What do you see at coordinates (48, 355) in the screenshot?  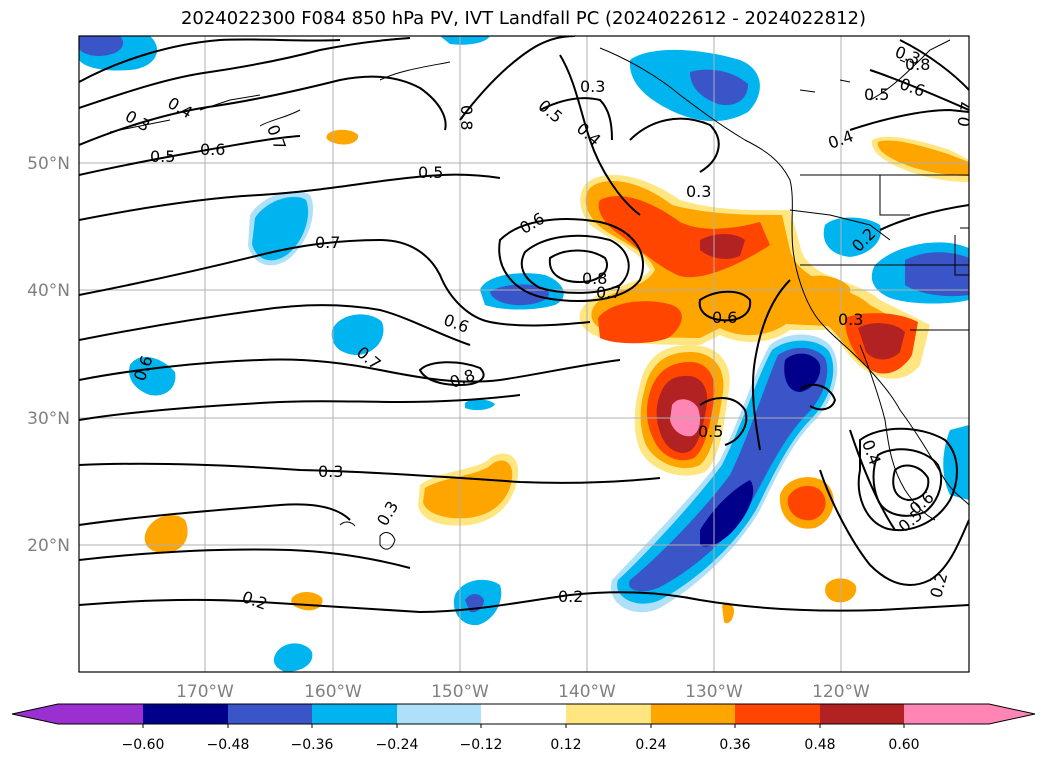 I see `latitude-labels: 50°N 40°N 30°N 20°N` at bounding box center [48, 355].